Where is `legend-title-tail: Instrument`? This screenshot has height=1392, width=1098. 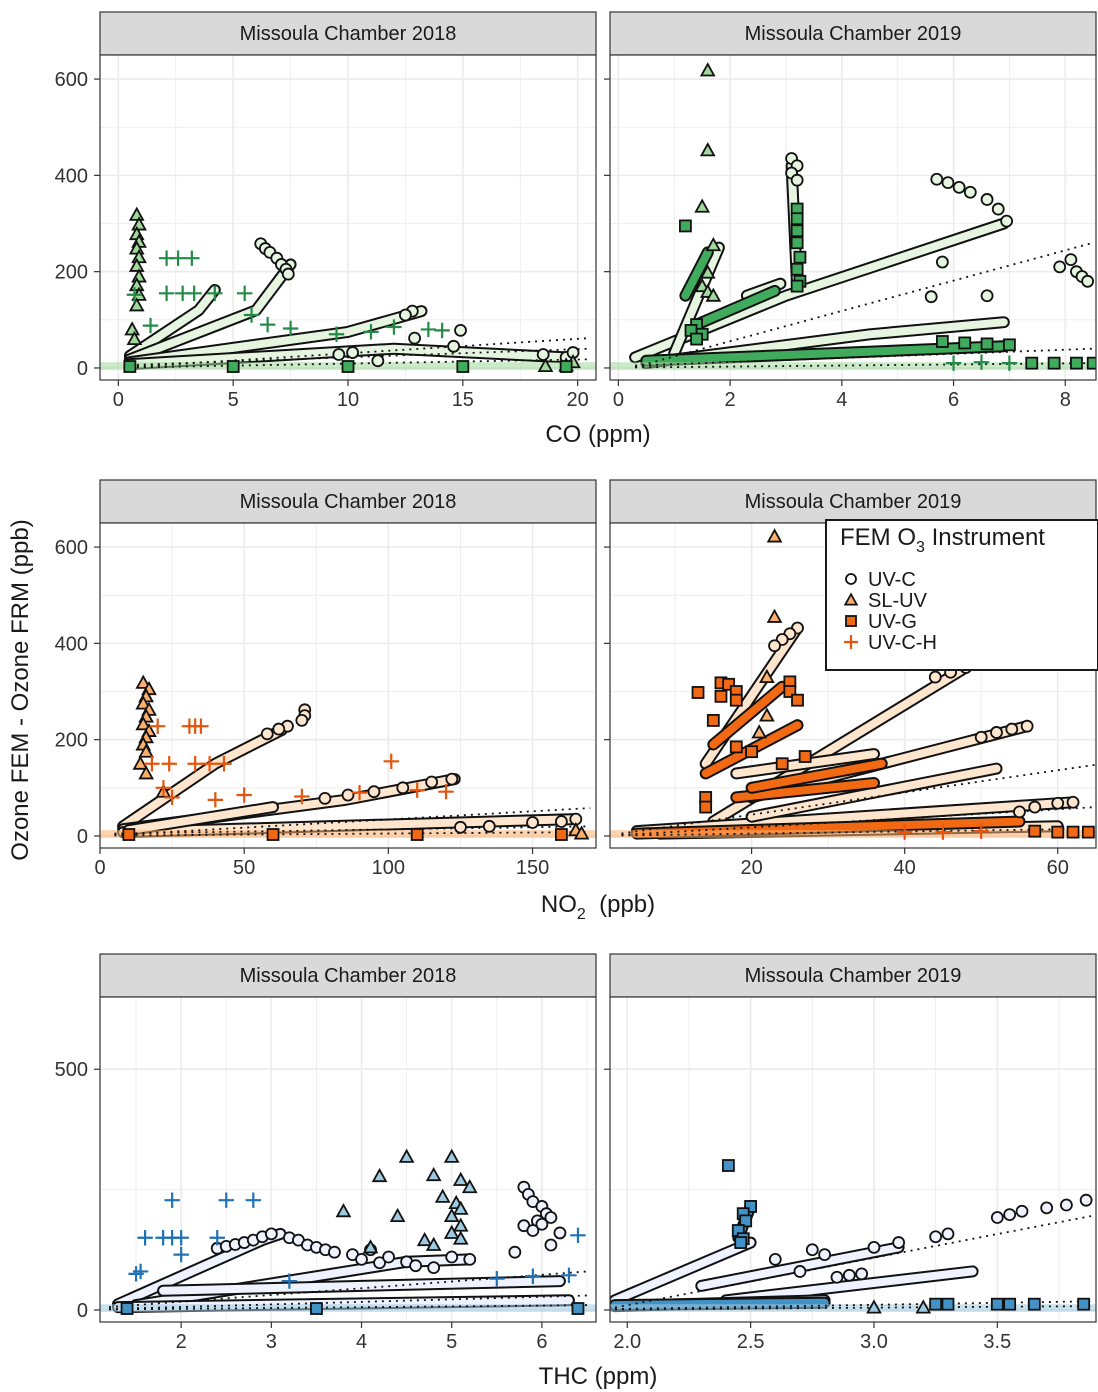
legend-title-tail: Instrument is located at coordinates (985, 537).